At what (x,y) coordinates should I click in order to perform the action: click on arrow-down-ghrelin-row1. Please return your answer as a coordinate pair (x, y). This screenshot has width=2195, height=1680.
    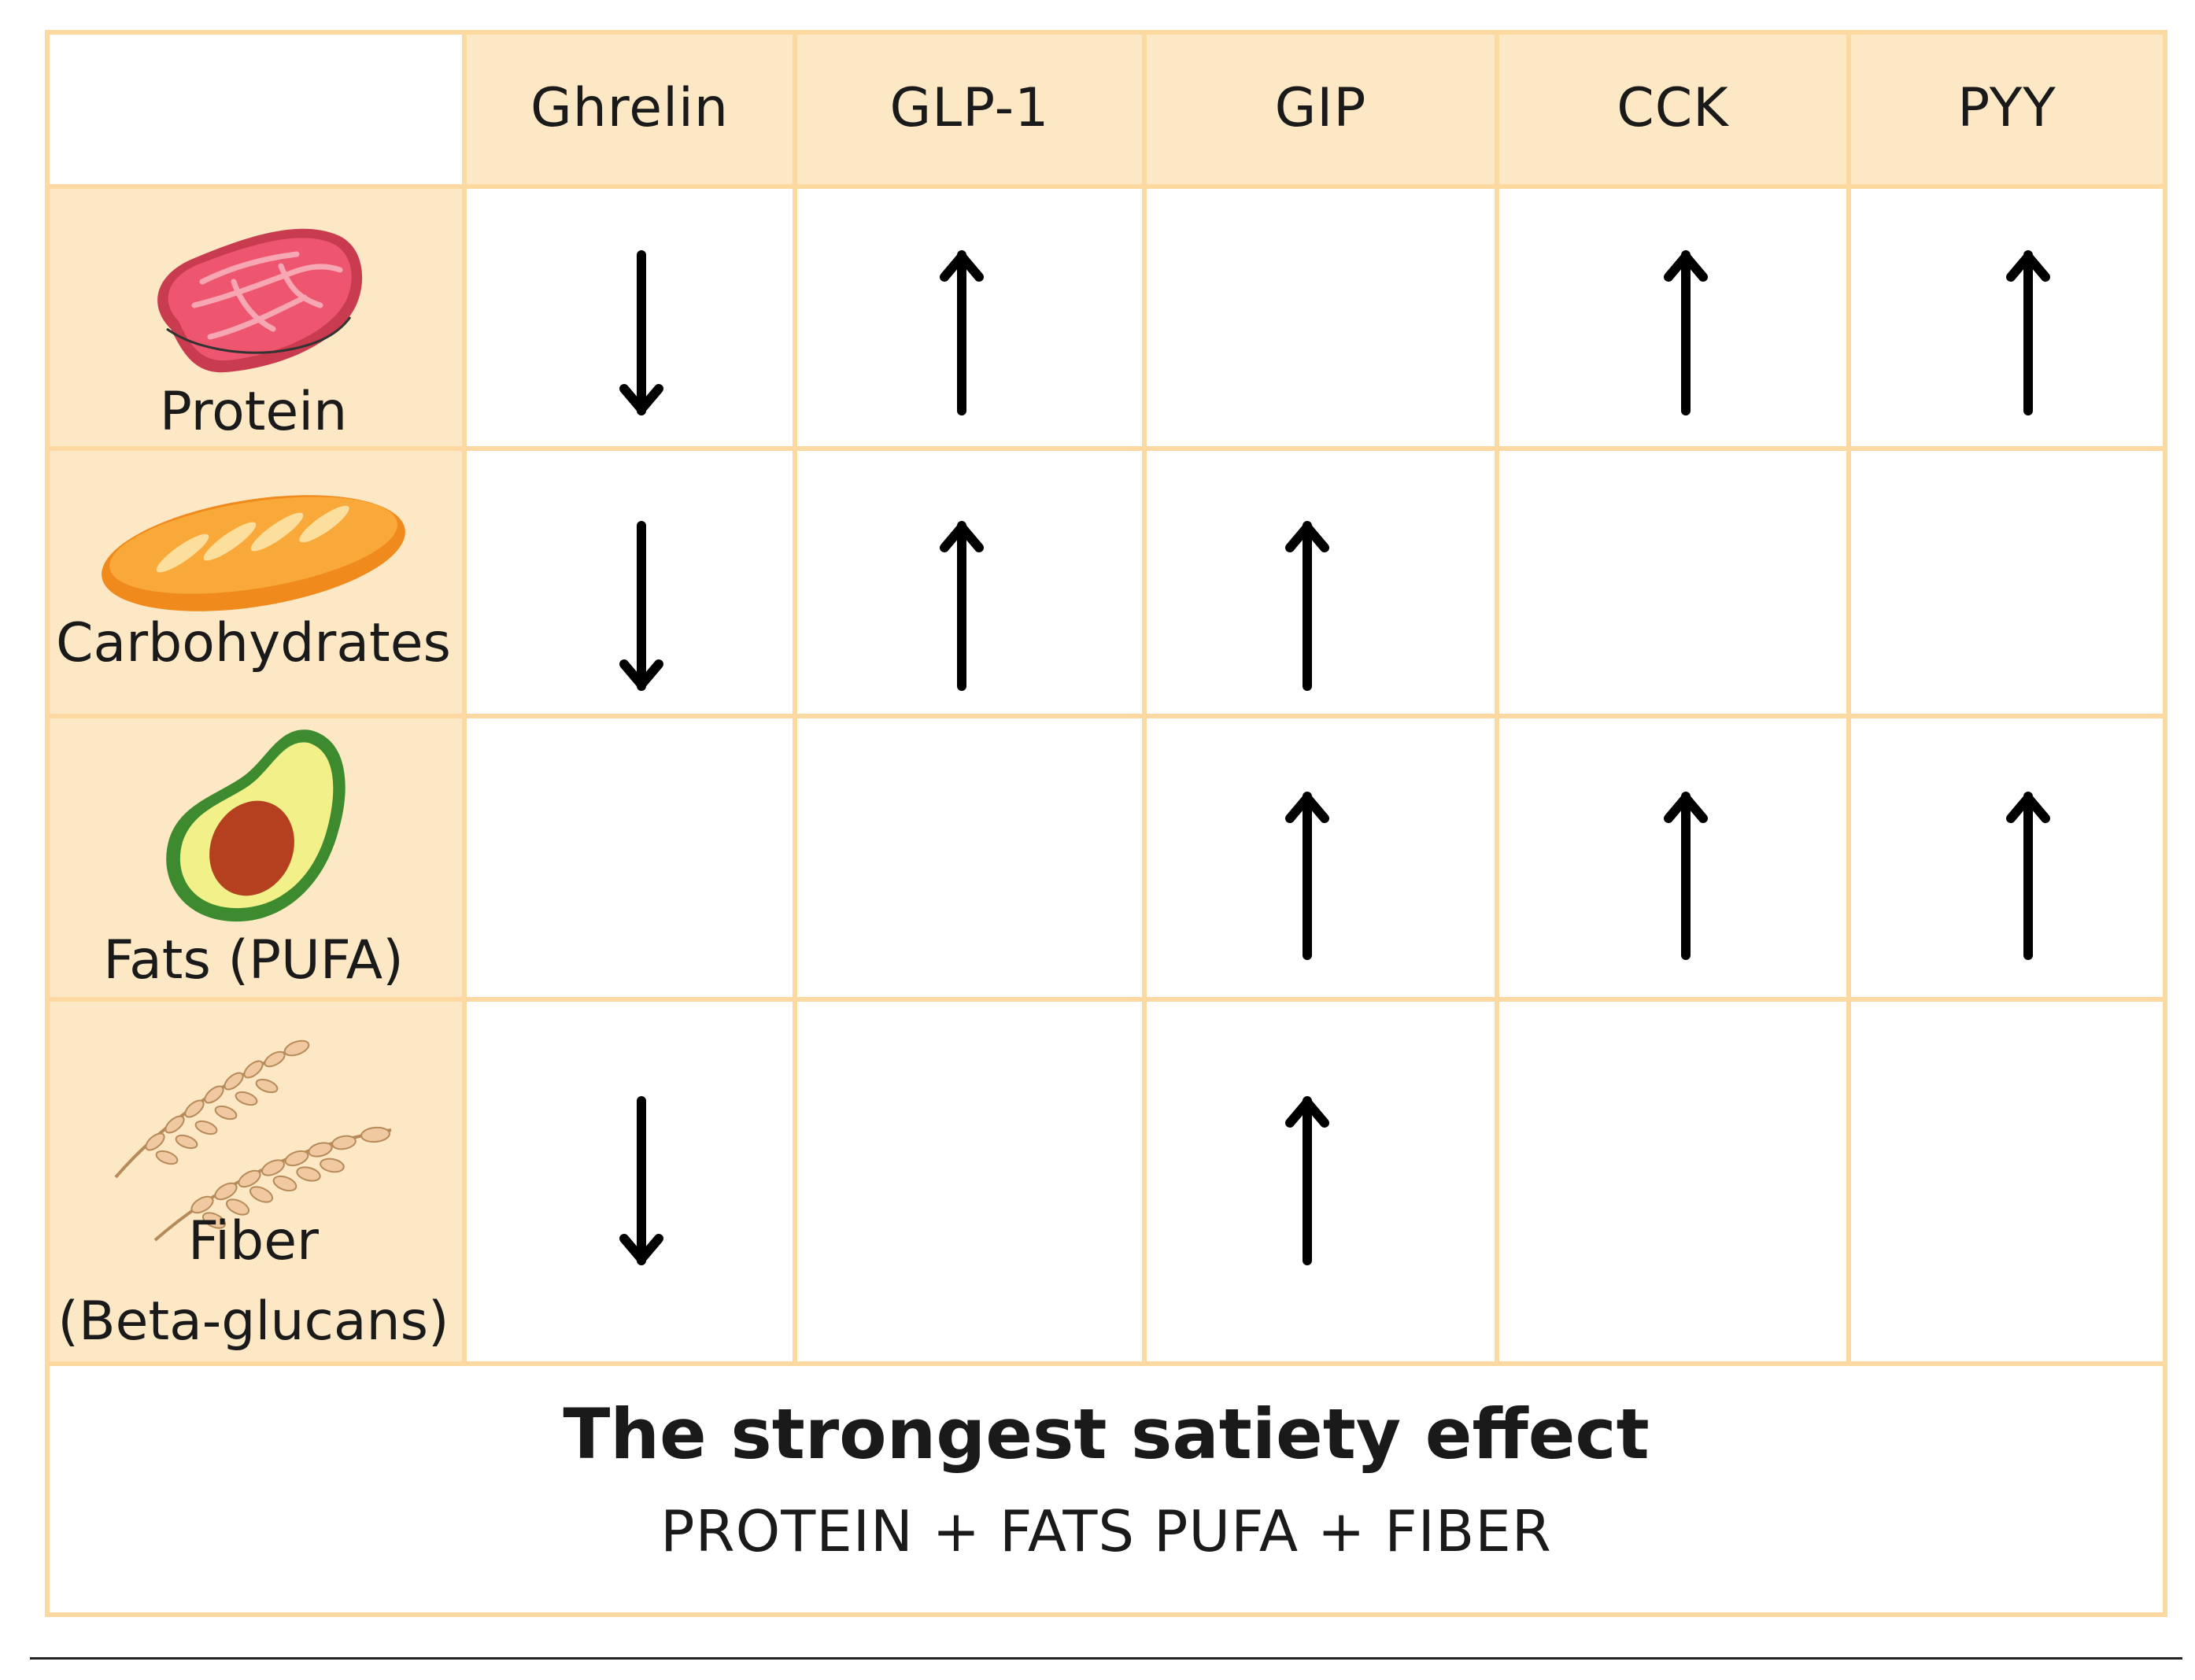
    Looking at the image, I should click on (641, 332).